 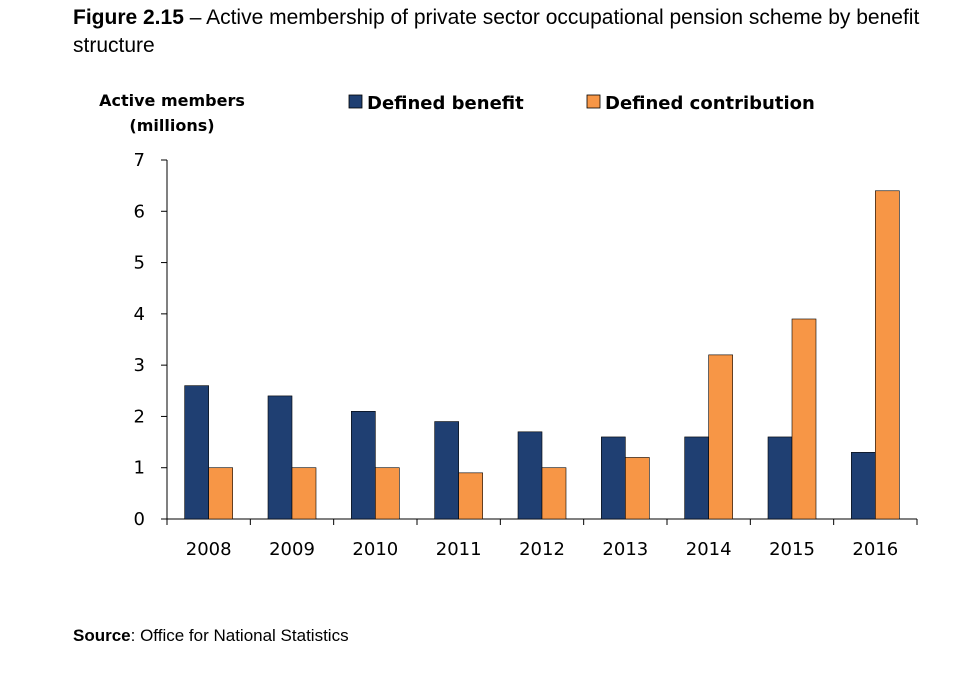 I want to click on x-tick-label: 2015, so click(x=792, y=549).